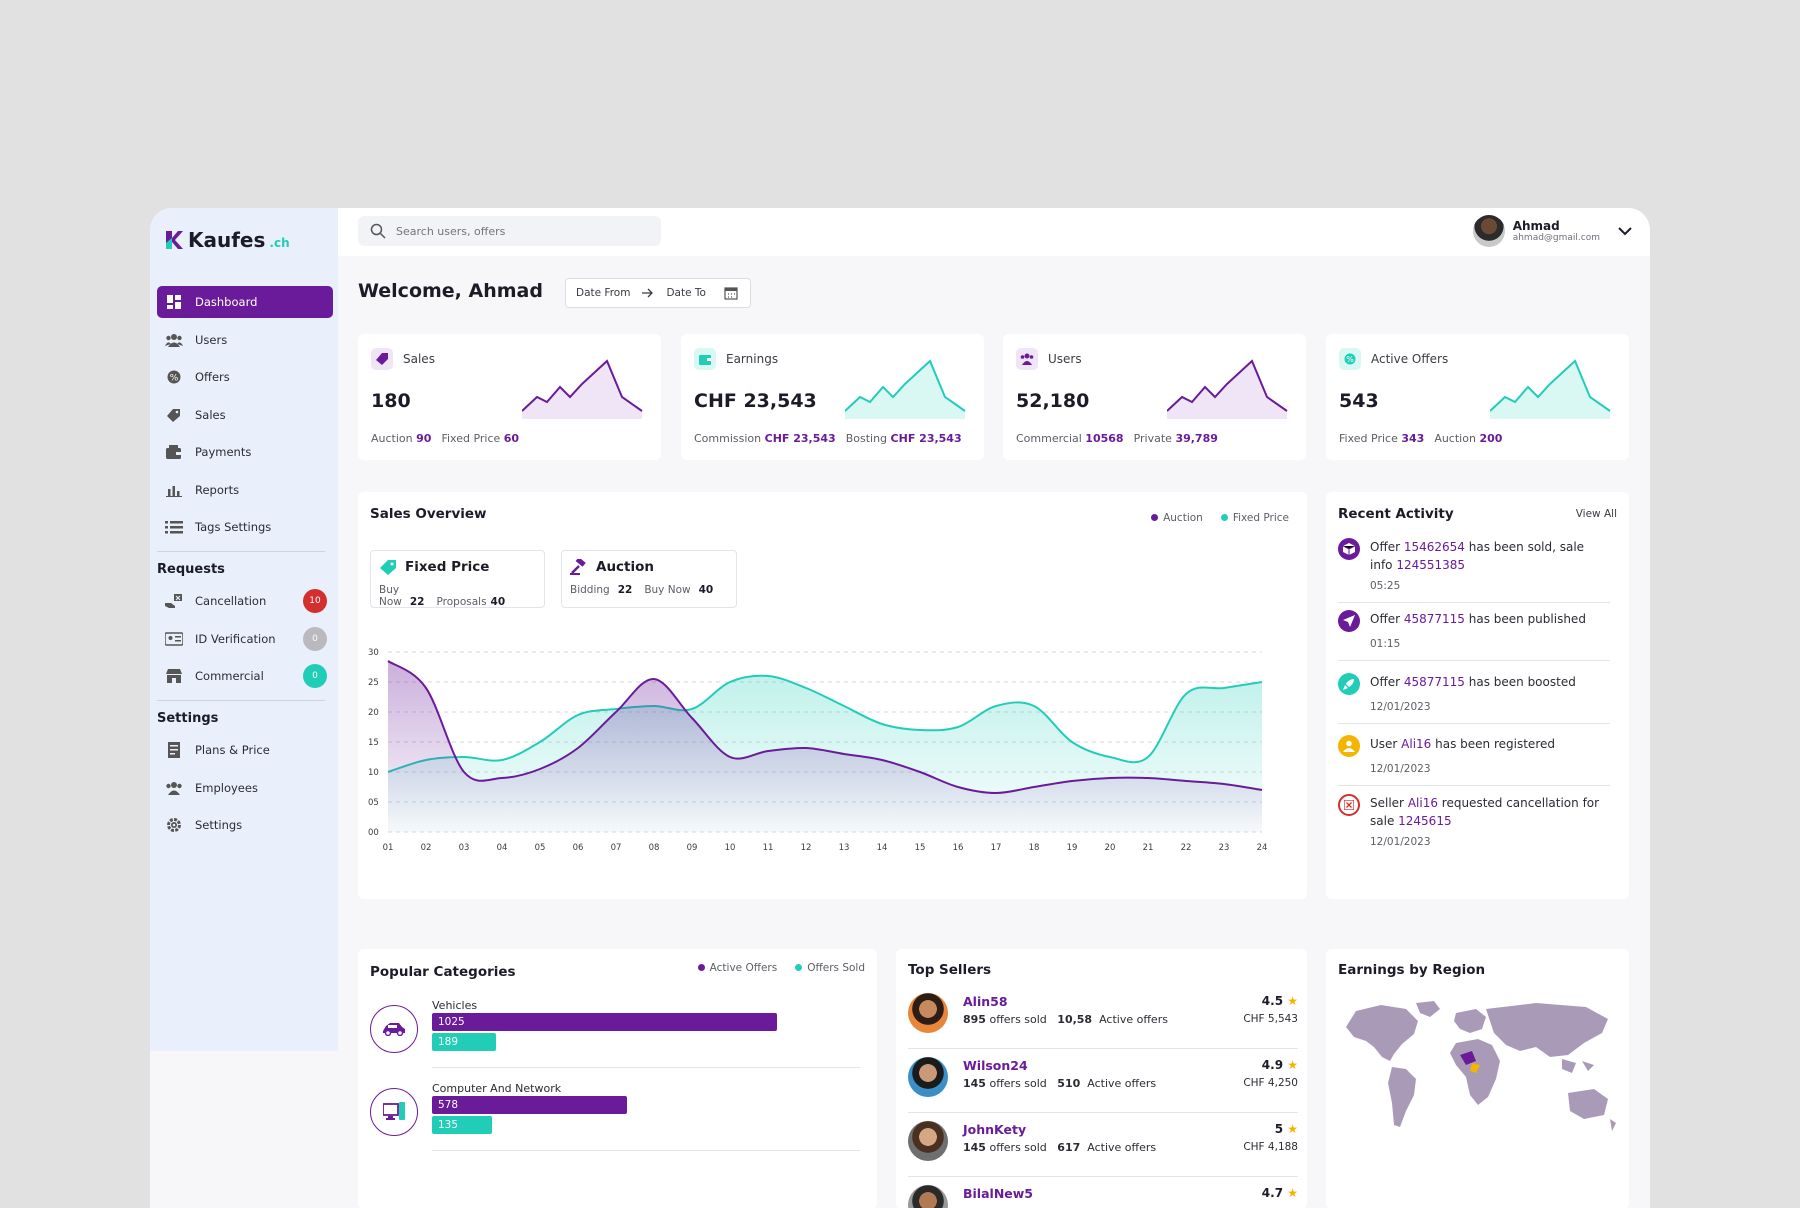  What do you see at coordinates (615, 1127) in the screenshot?
I see `category-row: Computer And Network 578 135` at bounding box center [615, 1127].